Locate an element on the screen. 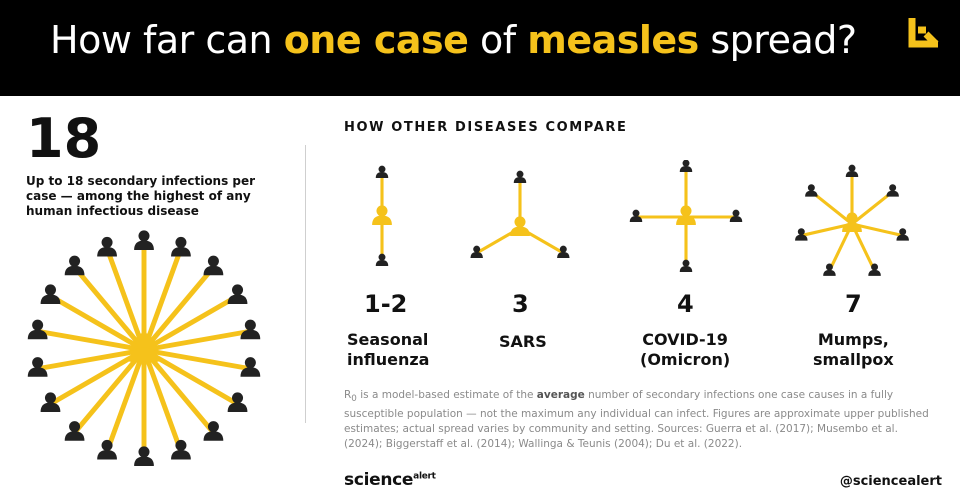 Image resolution: width=960 pixels, height=502 pixels. influenza-name-line1: Seasonal is located at coordinates (388, 339).